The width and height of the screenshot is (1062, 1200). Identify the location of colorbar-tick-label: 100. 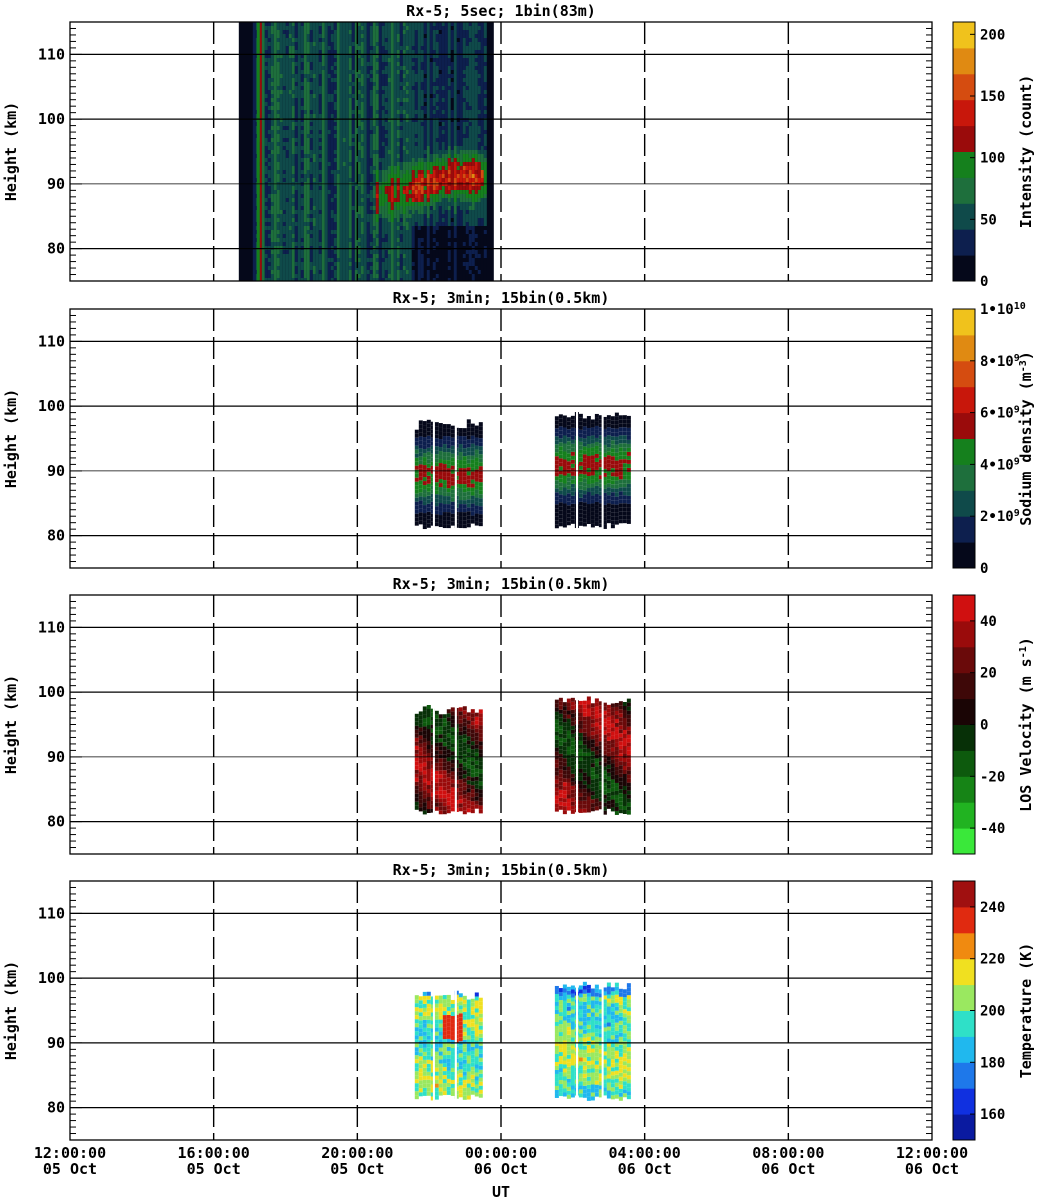
(992, 159).